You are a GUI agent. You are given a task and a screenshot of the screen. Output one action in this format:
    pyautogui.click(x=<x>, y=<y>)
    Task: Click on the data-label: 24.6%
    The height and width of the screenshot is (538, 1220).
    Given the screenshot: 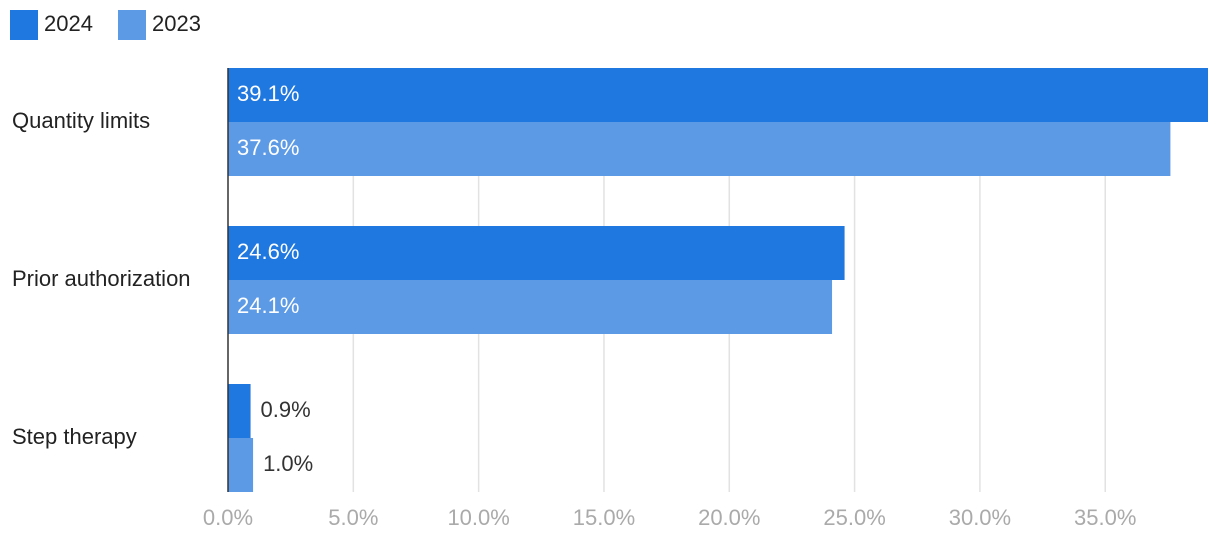 What is the action you would take?
    pyautogui.click(x=268, y=251)
    